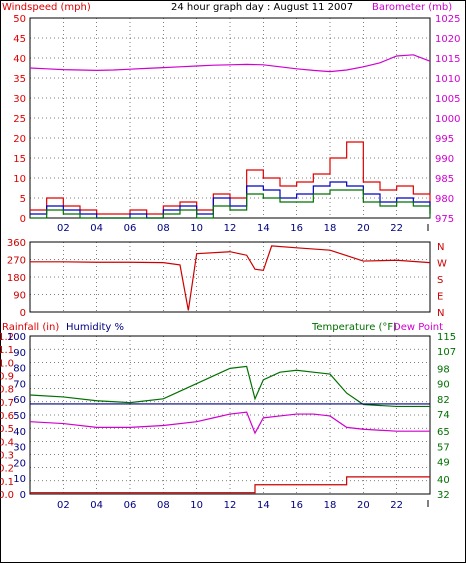  Describe the element at coordinates (23, 495) in the screenshot. I see `humidity-tick-label: 0` at that location.